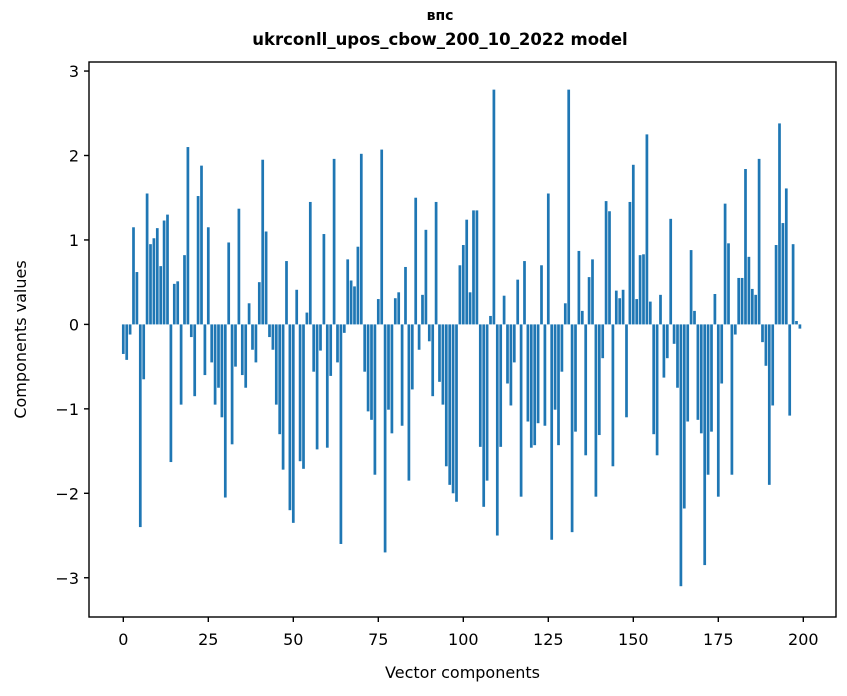 The width and height of the screenshot is (847, 696). What do you see at coordinates (439, 39) in the screenshot?
I see `axes-title: ukrconll_upos_cbow_200_10_2022 model` at bounding box center [439, 39].